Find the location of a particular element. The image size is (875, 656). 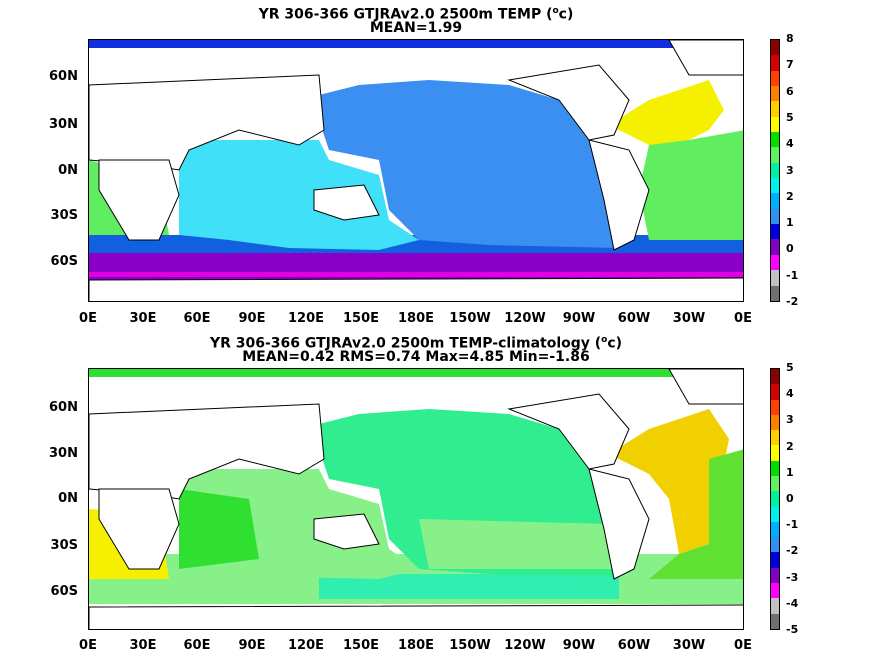

colorbar-tick-label: 8 is located at coordinates (790, 38).